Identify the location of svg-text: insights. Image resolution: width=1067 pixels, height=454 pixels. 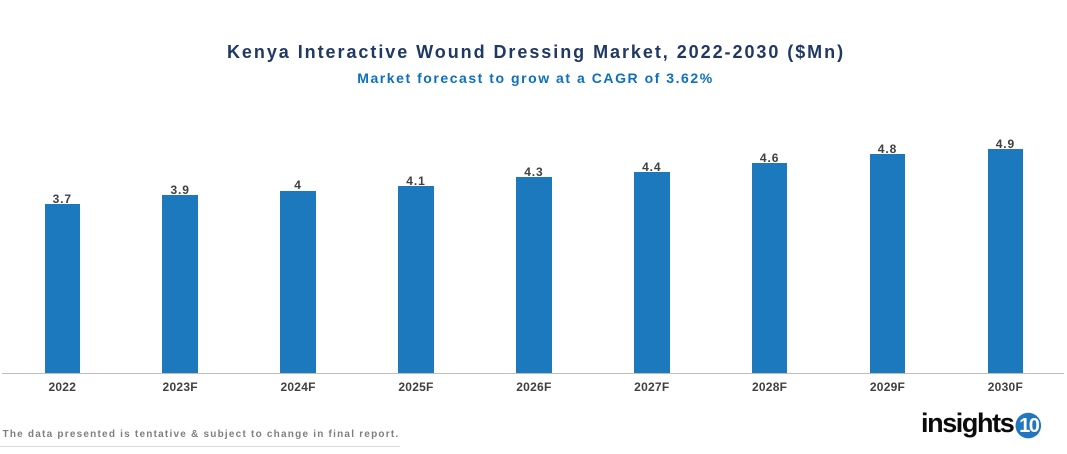
(967, 423).